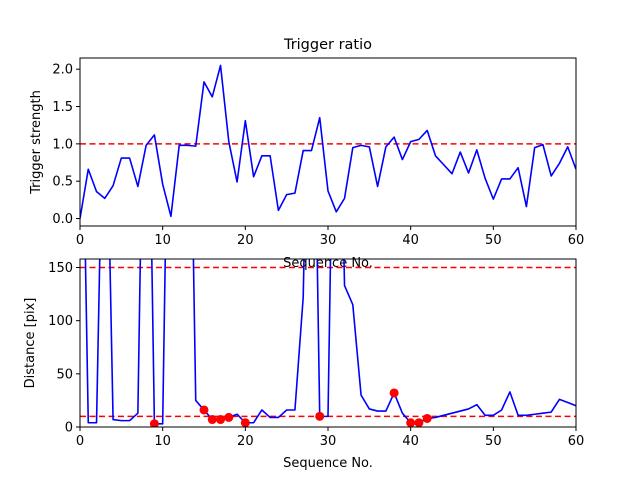  What do you see at coordinates (62, 219) in the screenshot?
I see `y-tick-label: 0.0` at bounding box center [62, 219].